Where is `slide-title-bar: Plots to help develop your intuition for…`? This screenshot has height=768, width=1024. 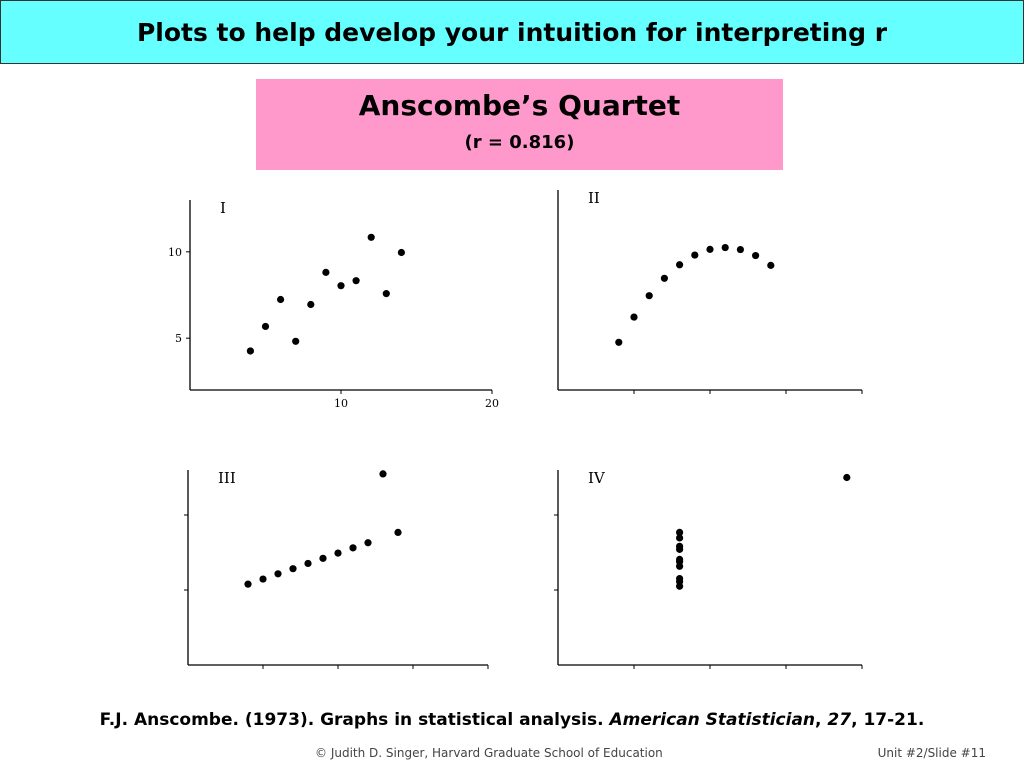
slide-title-bar: Plots to help develop your intuition for… is located at coordinates (512, 32).